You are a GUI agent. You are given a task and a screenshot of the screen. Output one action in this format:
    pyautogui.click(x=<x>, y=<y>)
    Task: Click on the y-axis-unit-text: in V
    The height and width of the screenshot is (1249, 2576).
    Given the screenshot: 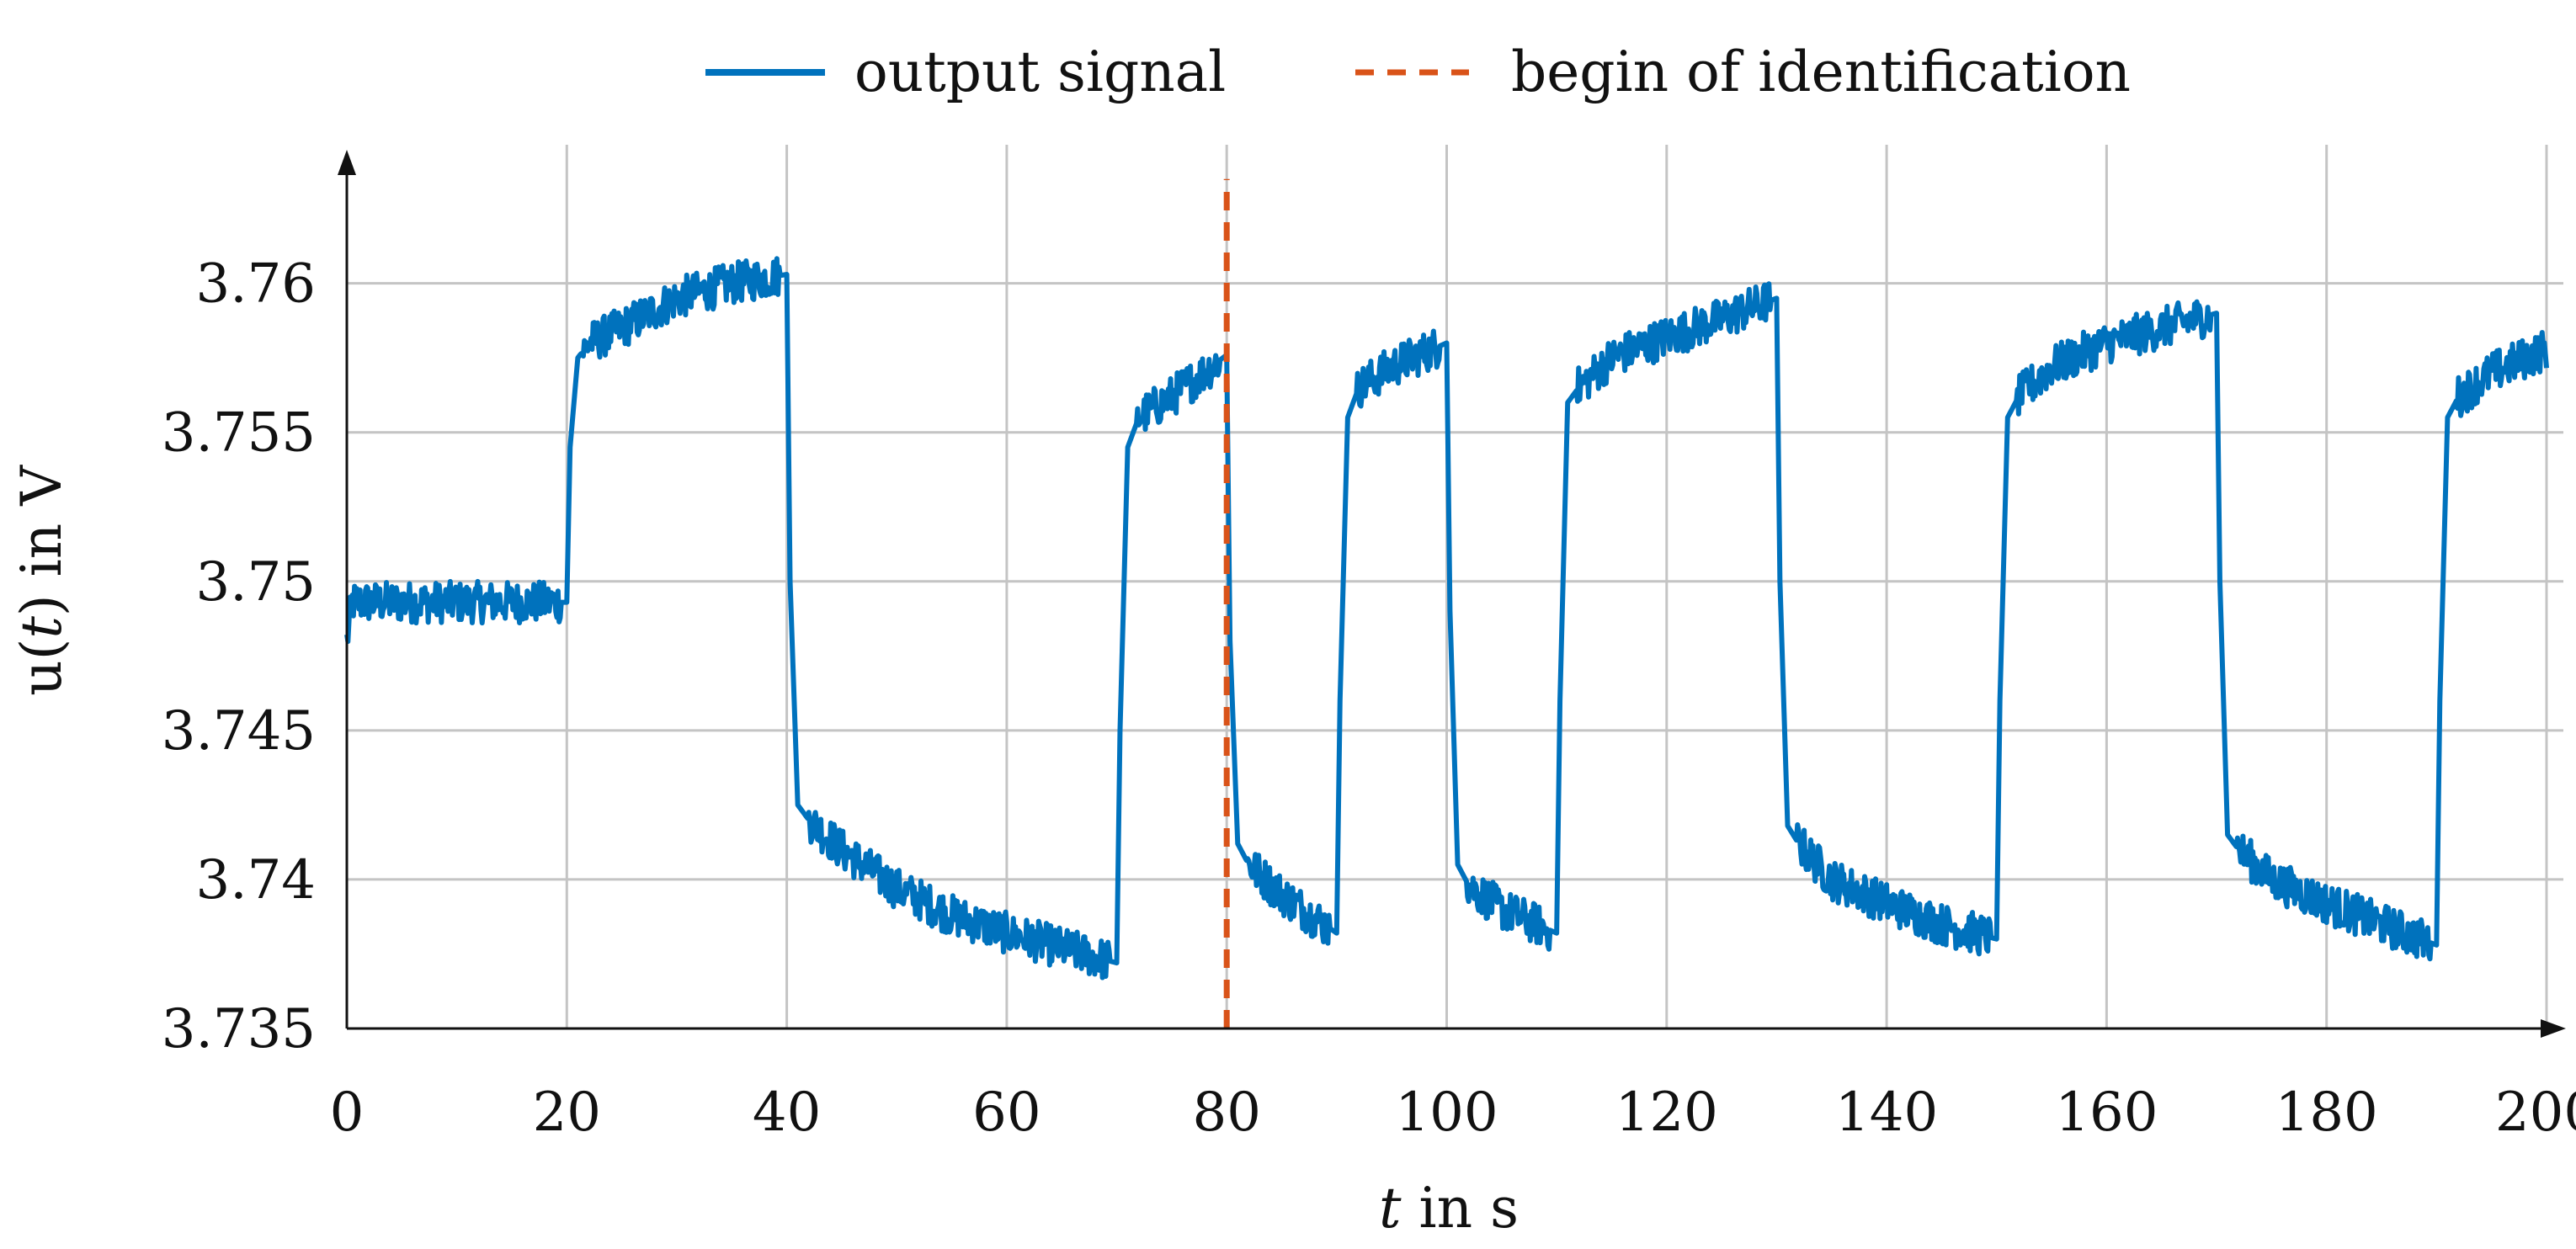 What is the action you would take?
    pyautogui.click(x=42, y=530)
    